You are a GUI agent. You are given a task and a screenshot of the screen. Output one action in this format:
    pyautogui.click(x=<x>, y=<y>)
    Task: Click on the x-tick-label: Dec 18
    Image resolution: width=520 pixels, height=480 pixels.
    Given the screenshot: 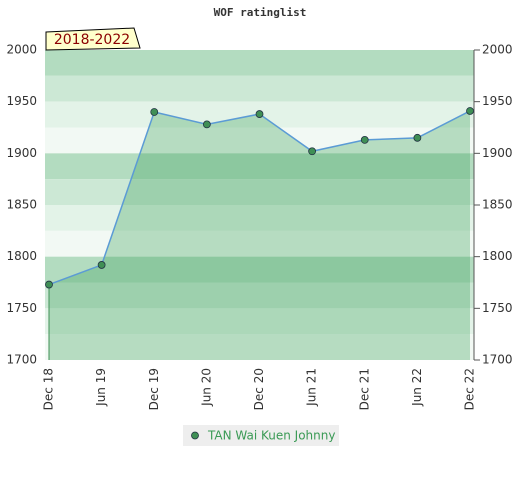 What is the action you would take?
    pyautogui.click(x=49, y=389)
    